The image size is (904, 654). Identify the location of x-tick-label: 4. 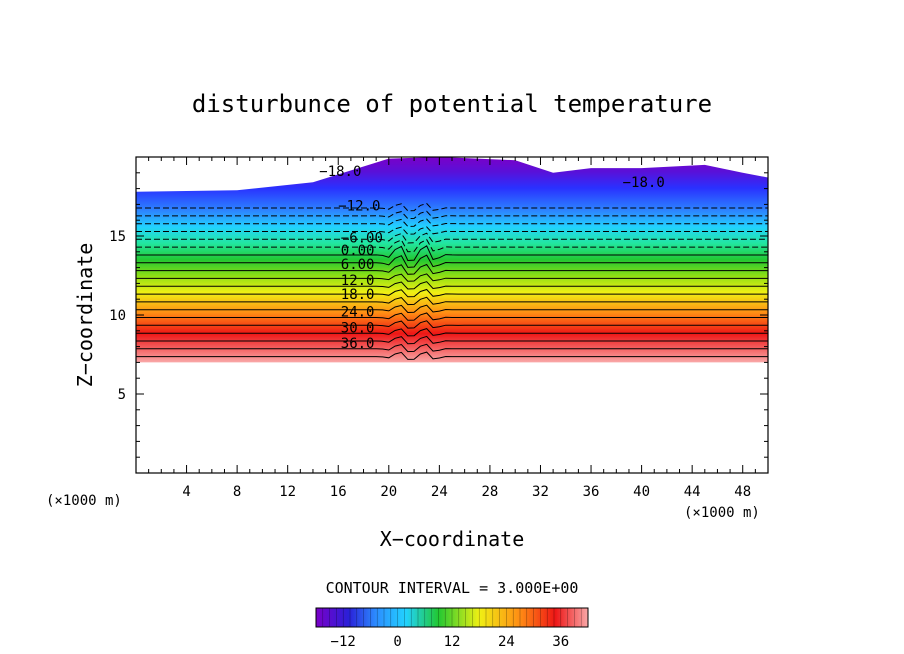
(186, 492).